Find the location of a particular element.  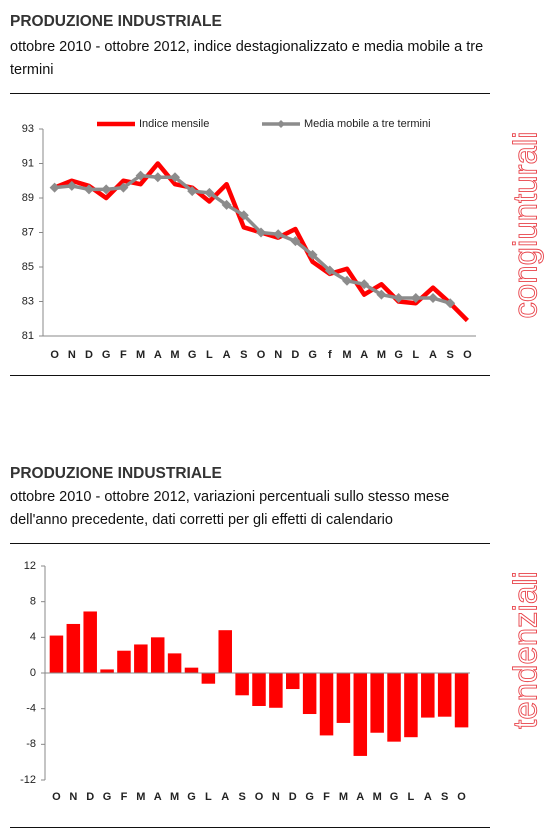

y-tick-label: 8 is located at coordinates (33, 602).